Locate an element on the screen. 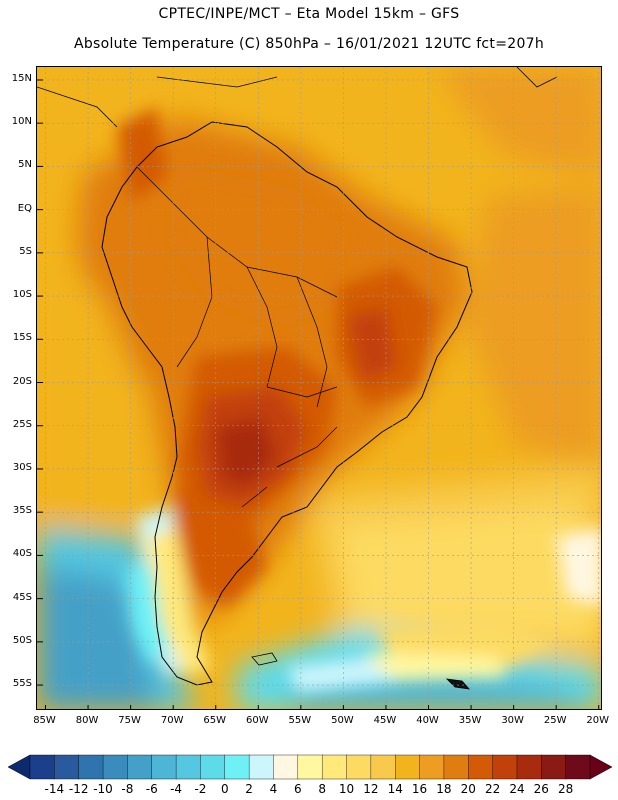 The height and width of the screenshot is (800, 618). lat-label: 20S is located at coordinates (22, 381).